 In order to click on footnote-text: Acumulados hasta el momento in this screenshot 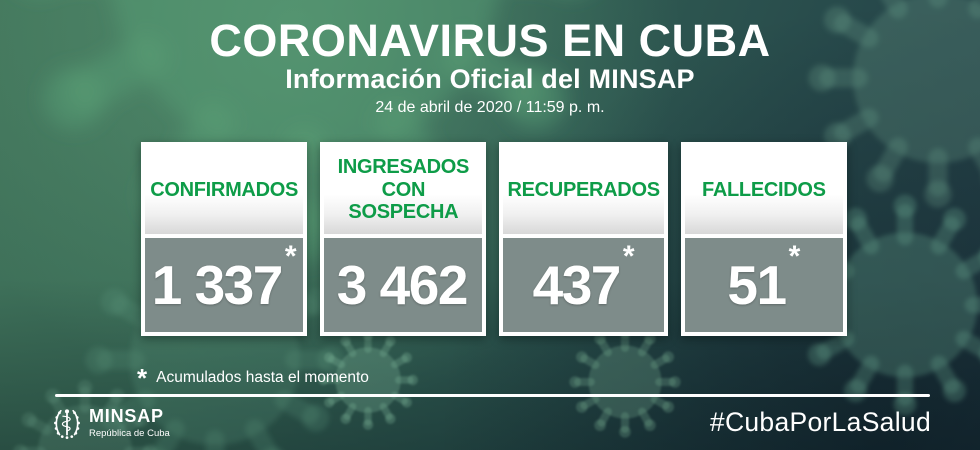, I will do `click(262, 377)`.